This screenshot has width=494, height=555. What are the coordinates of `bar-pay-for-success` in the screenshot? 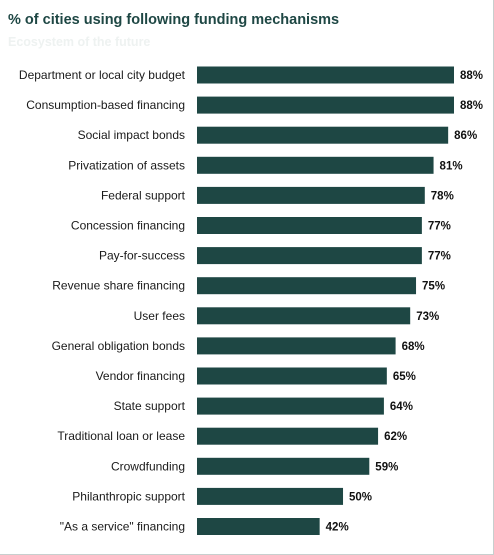 It's located at (309, 256).